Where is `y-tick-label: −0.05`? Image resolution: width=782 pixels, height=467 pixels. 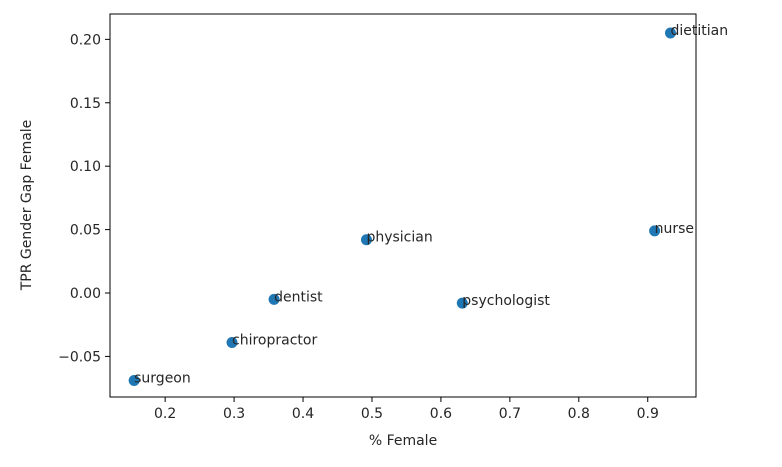 y-tick-label: −0.05 is located at coordinates (79, 357).